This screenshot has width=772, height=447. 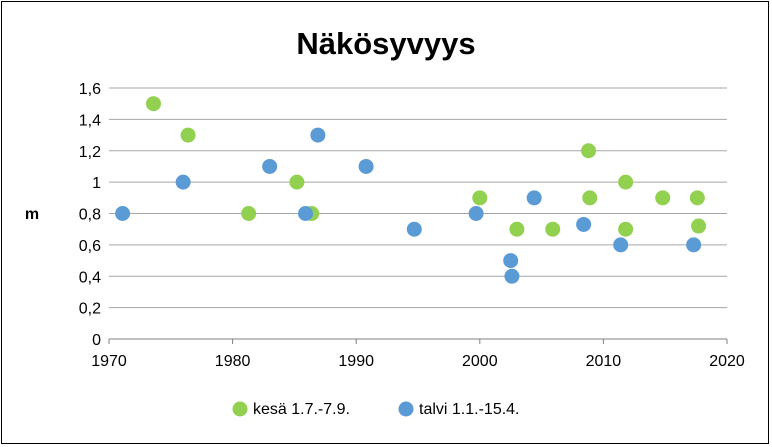 I want to click on x-tick-label: 1990, so click(x=356, y=361).